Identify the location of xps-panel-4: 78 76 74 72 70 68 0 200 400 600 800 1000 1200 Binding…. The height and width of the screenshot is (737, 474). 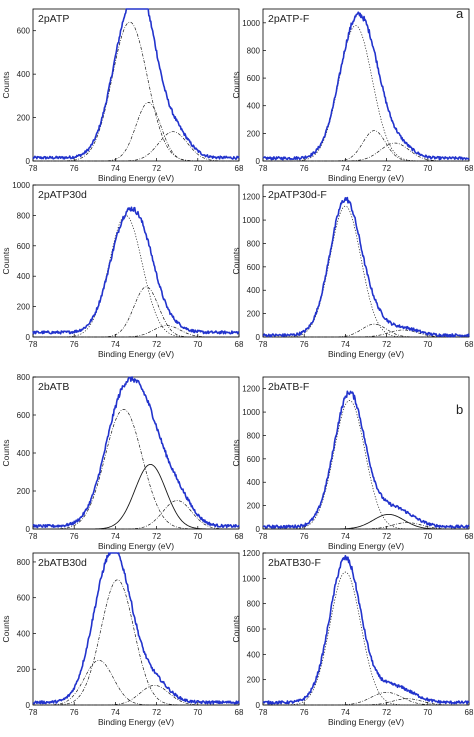
(352, 271).